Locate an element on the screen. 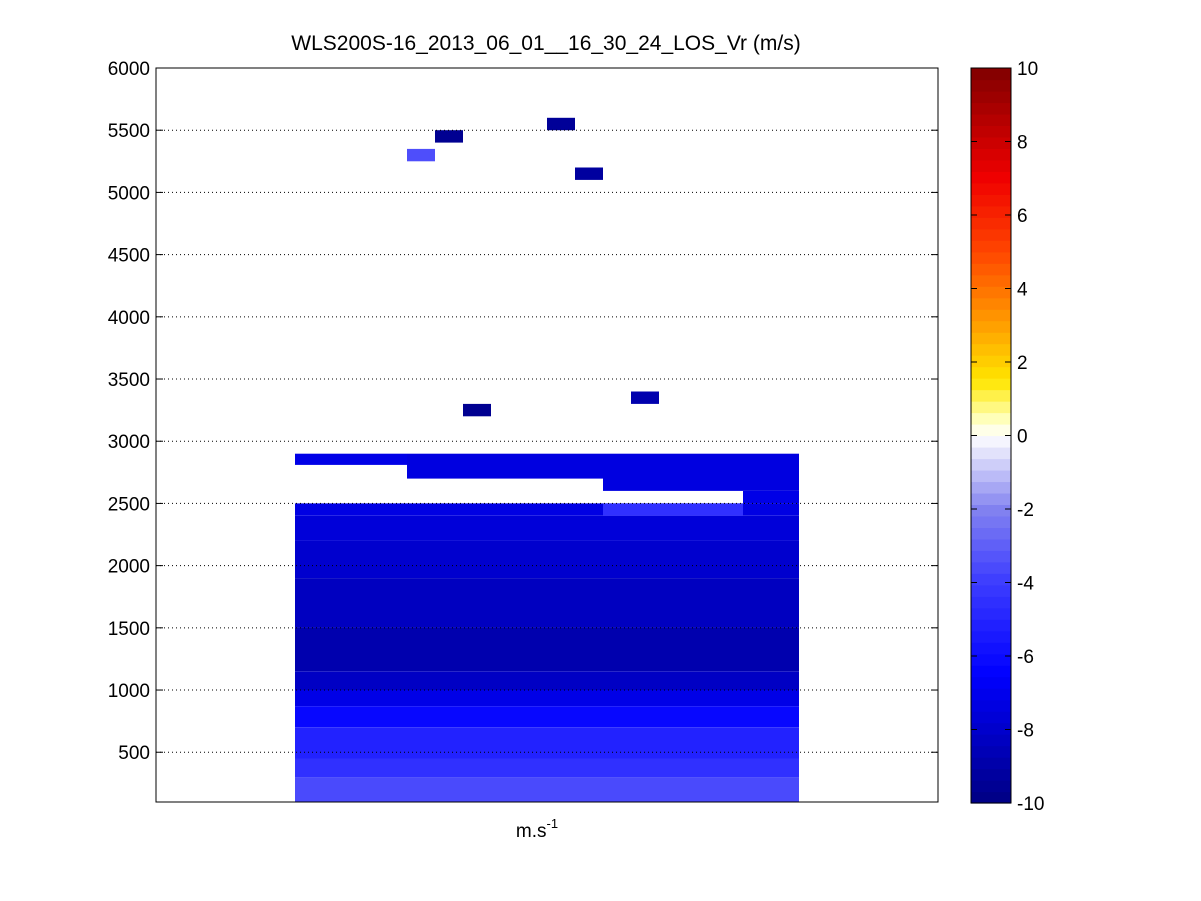 This screenshot has width=1201, height=901. x-axis-label-base: m.s is located at coordinates (531, 831).